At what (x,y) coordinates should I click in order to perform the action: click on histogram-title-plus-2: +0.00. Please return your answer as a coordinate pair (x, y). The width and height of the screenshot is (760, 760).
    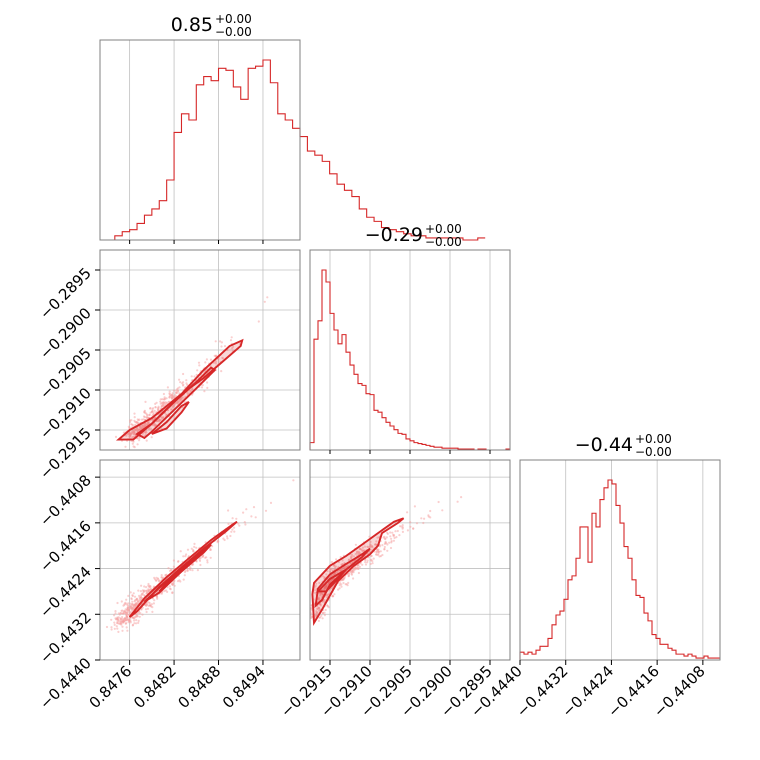
    Looking at the image, I should click on (653, 439).